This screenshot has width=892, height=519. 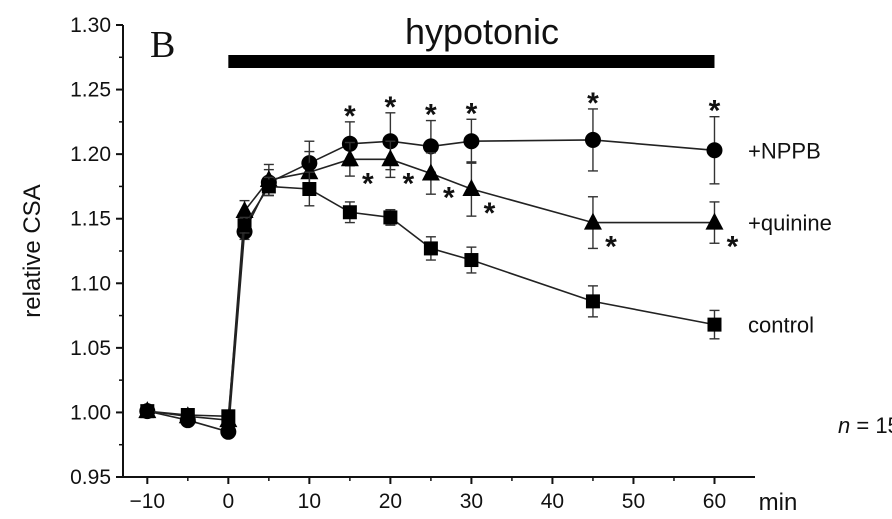 What do you see at coordinates (784, 150) in the screenshot?
I see `series-label: +NPPB` at bounding box center [784, 150].